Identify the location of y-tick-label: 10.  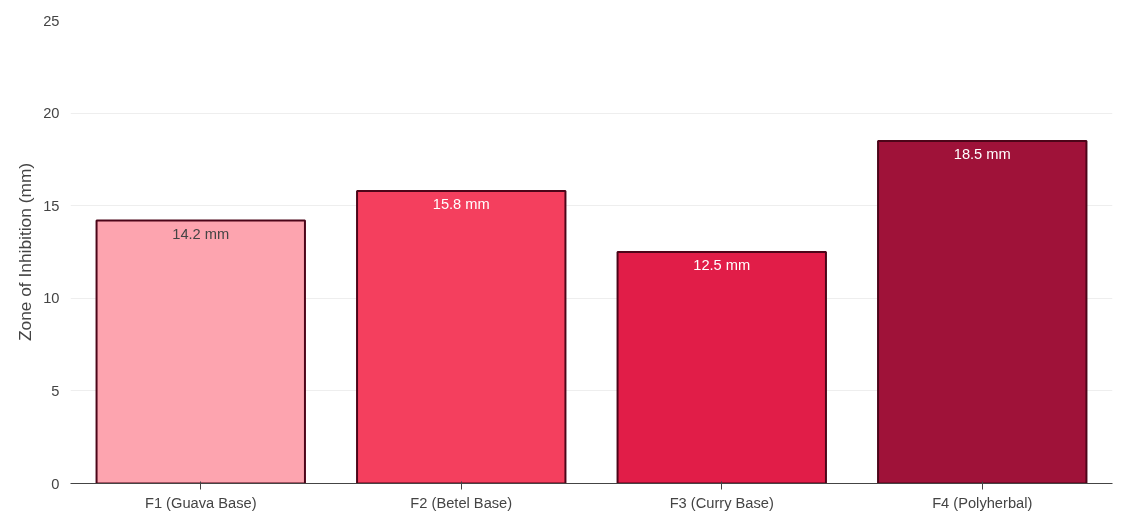
(51, 298).